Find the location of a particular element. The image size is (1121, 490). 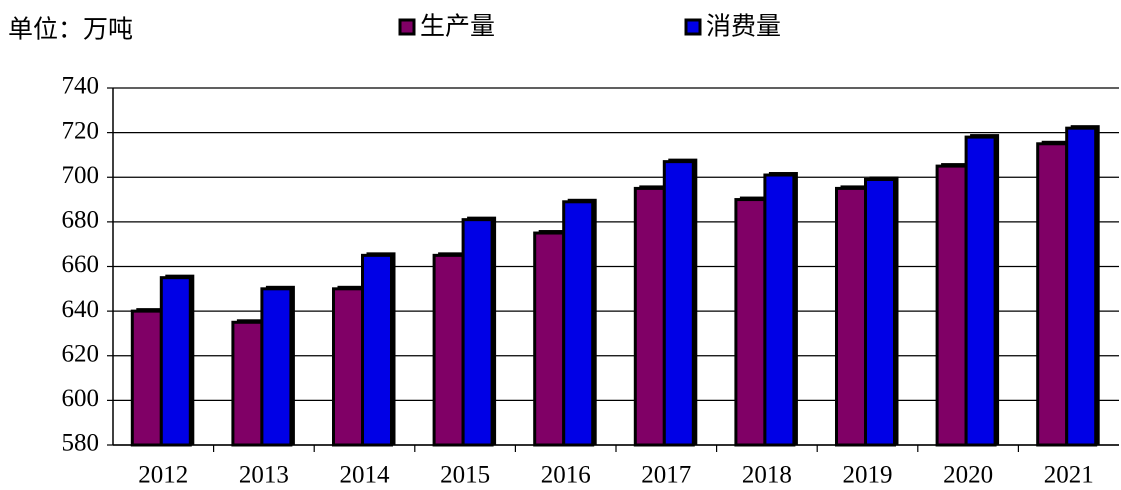

legend-label: 生产量 is located at coordinates (457, 27).